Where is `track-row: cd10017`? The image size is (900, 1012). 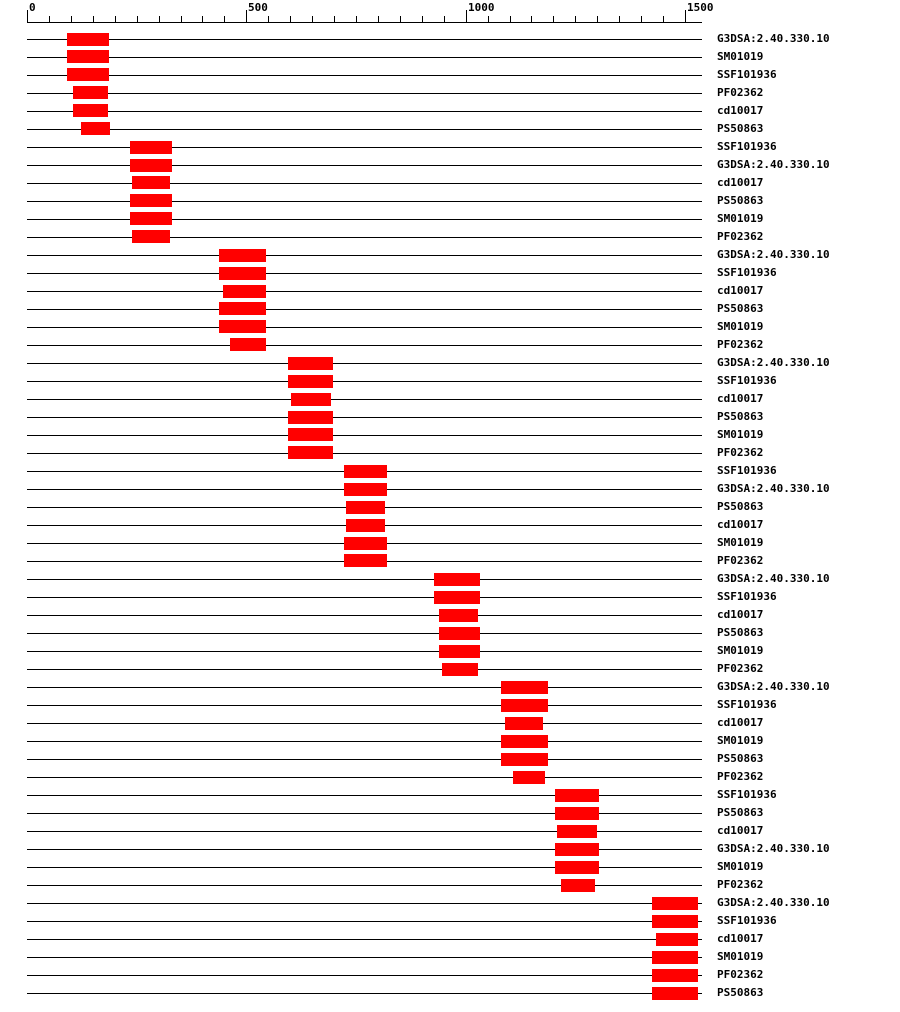
track-row: cd10017 is located at coordinates (450, 939).